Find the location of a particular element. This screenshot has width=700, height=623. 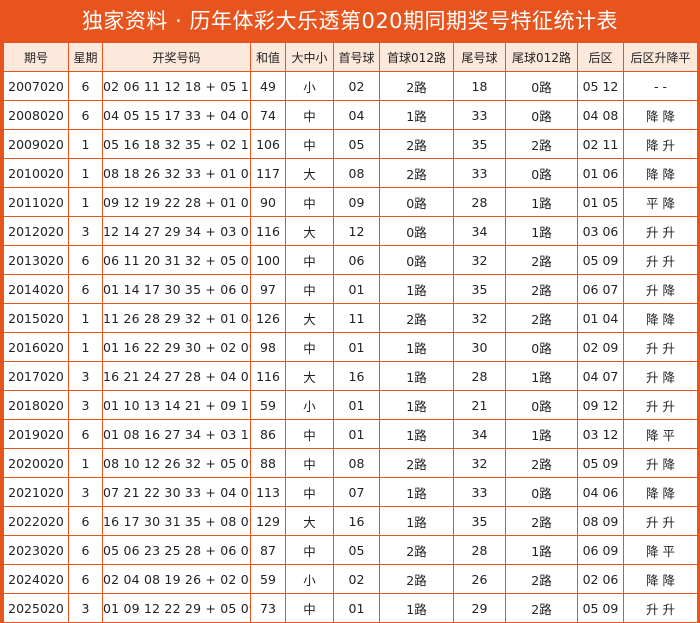

cell-winning-numbers: 07 21 22 30 33 + 04 06 is located at coordinates (176, 492).